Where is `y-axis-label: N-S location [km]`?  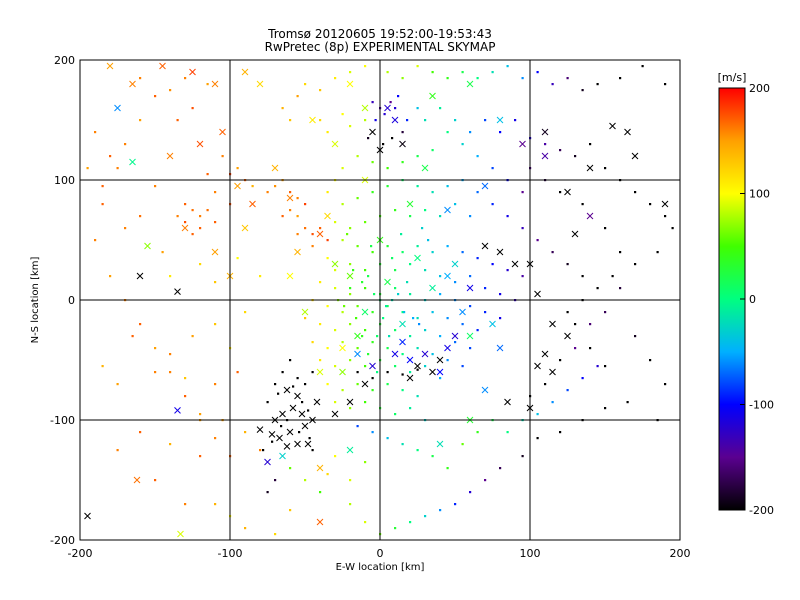 y-axis-label: N-S location [km] is located at coordinates (35, 300).